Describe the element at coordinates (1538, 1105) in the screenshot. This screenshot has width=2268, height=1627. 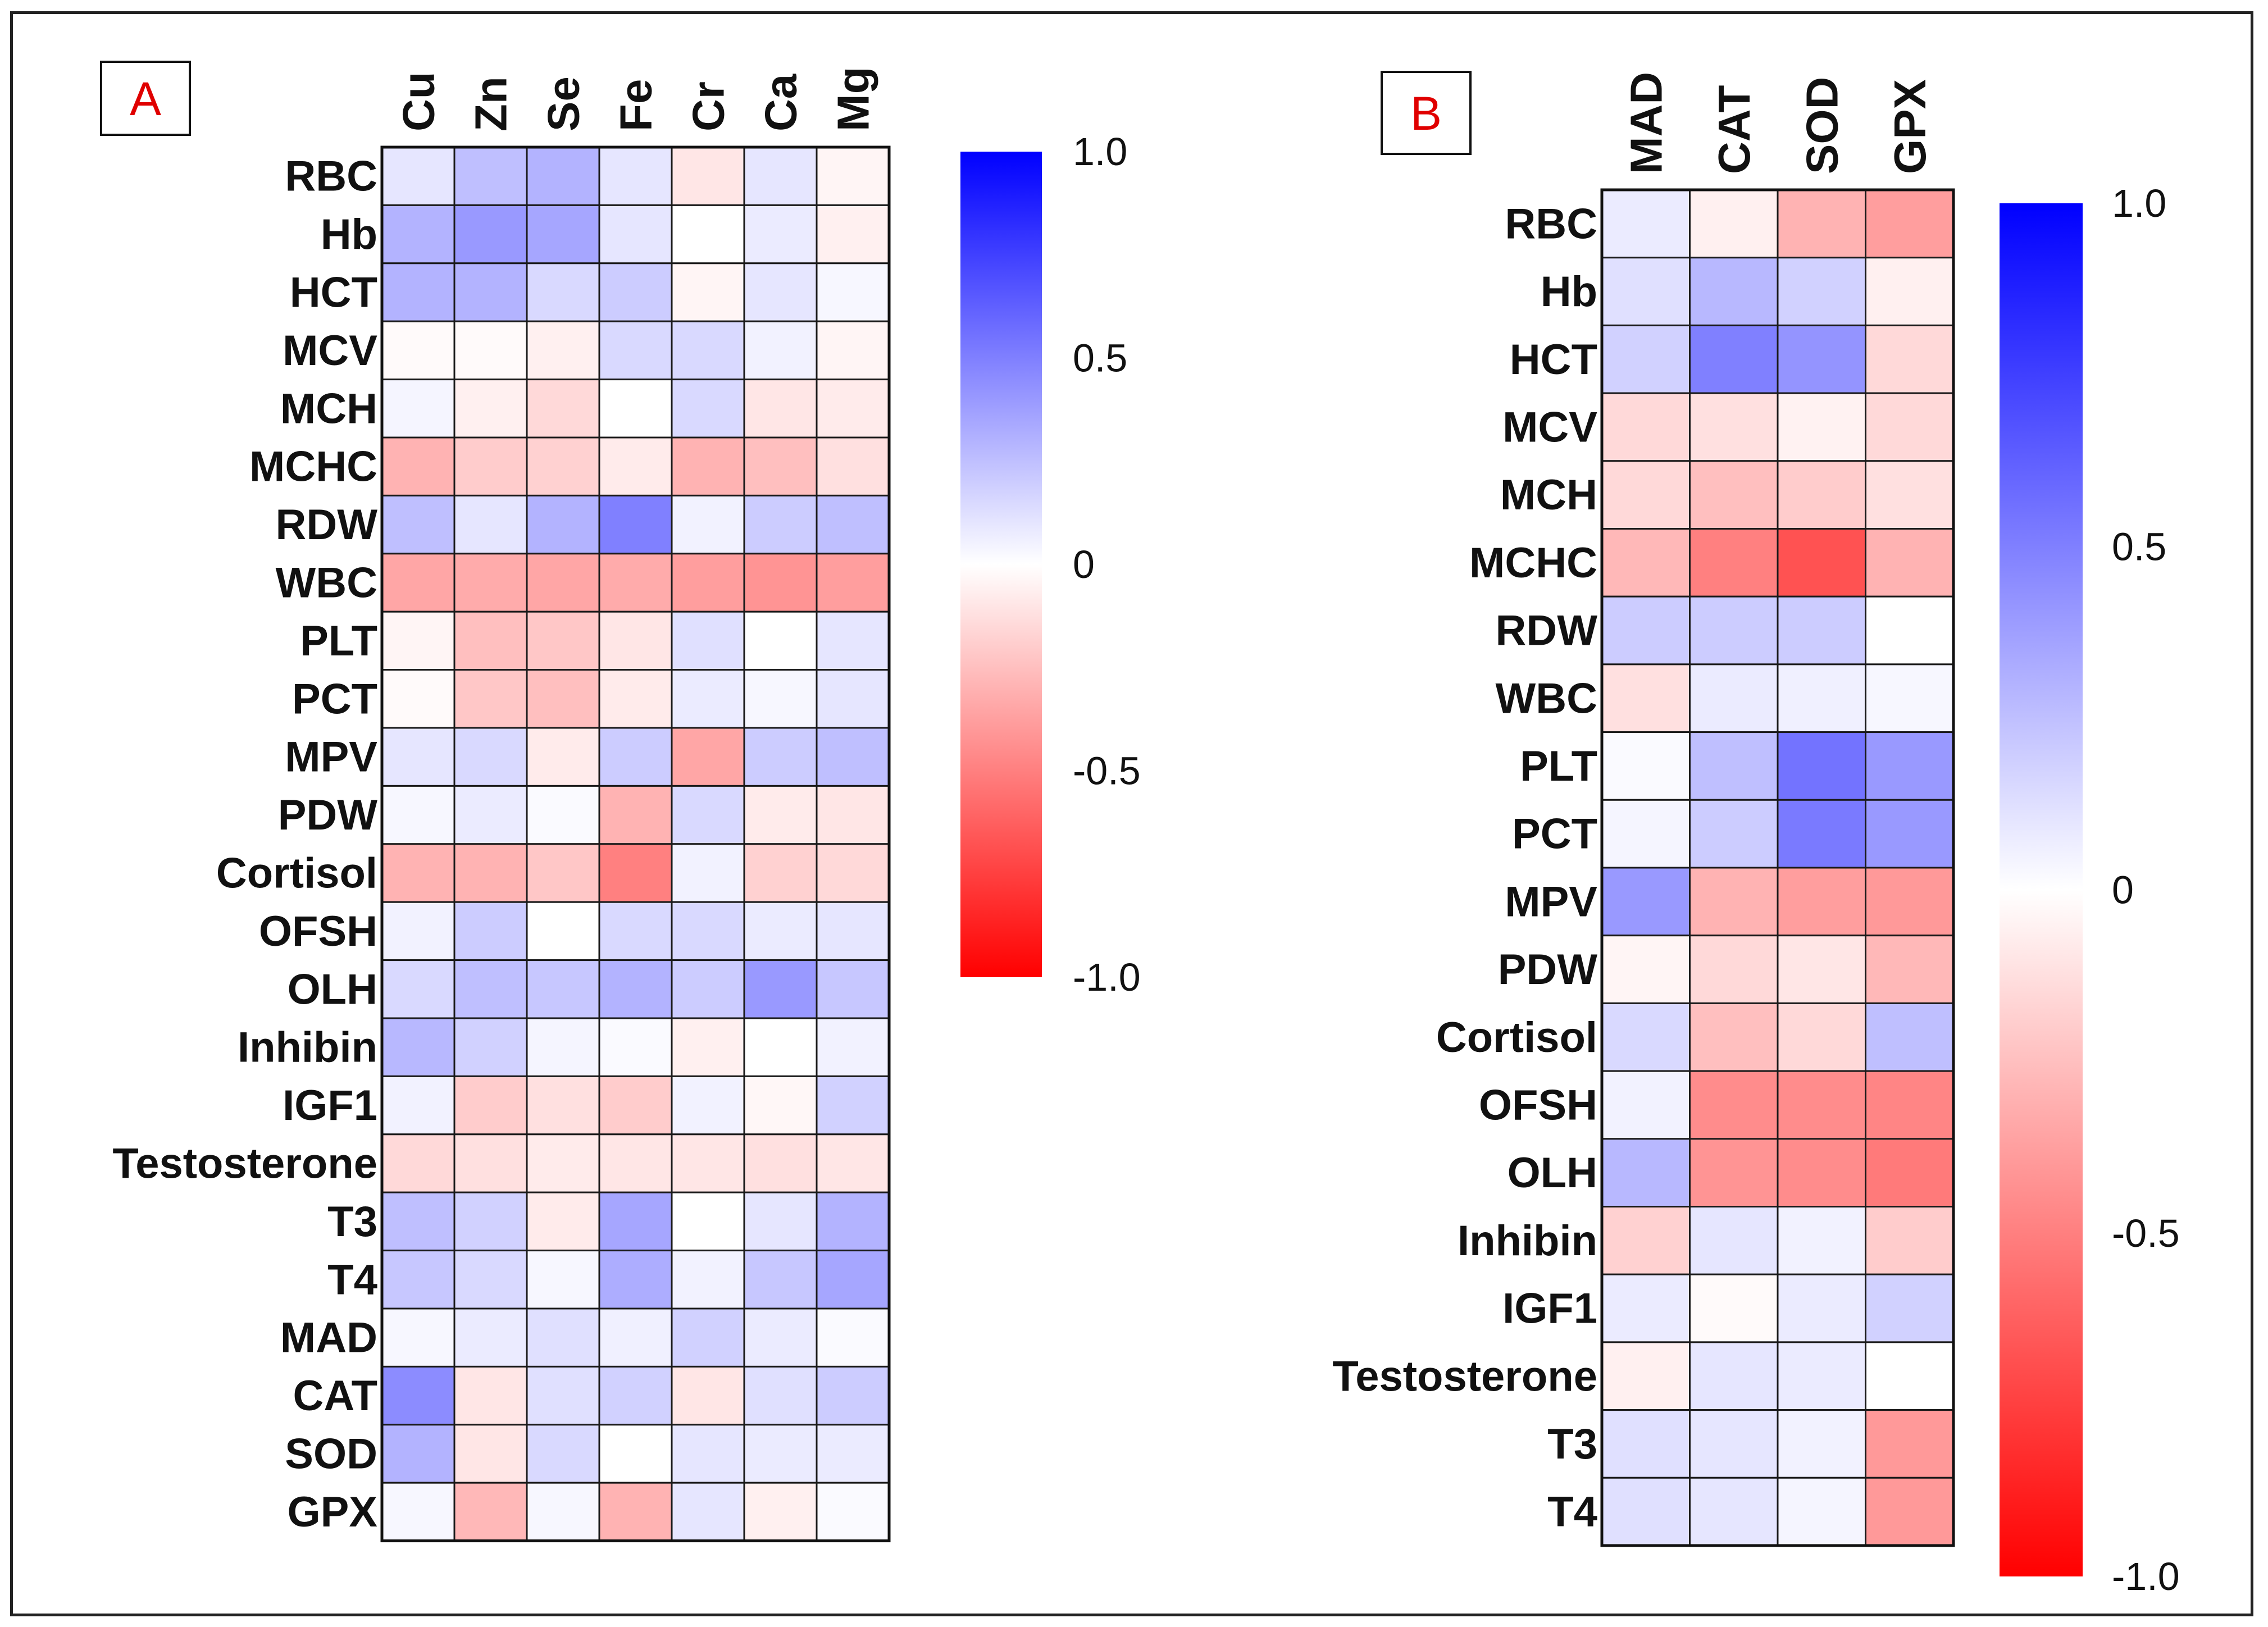
I see `row-label-ofsh: OFSH` at that location.